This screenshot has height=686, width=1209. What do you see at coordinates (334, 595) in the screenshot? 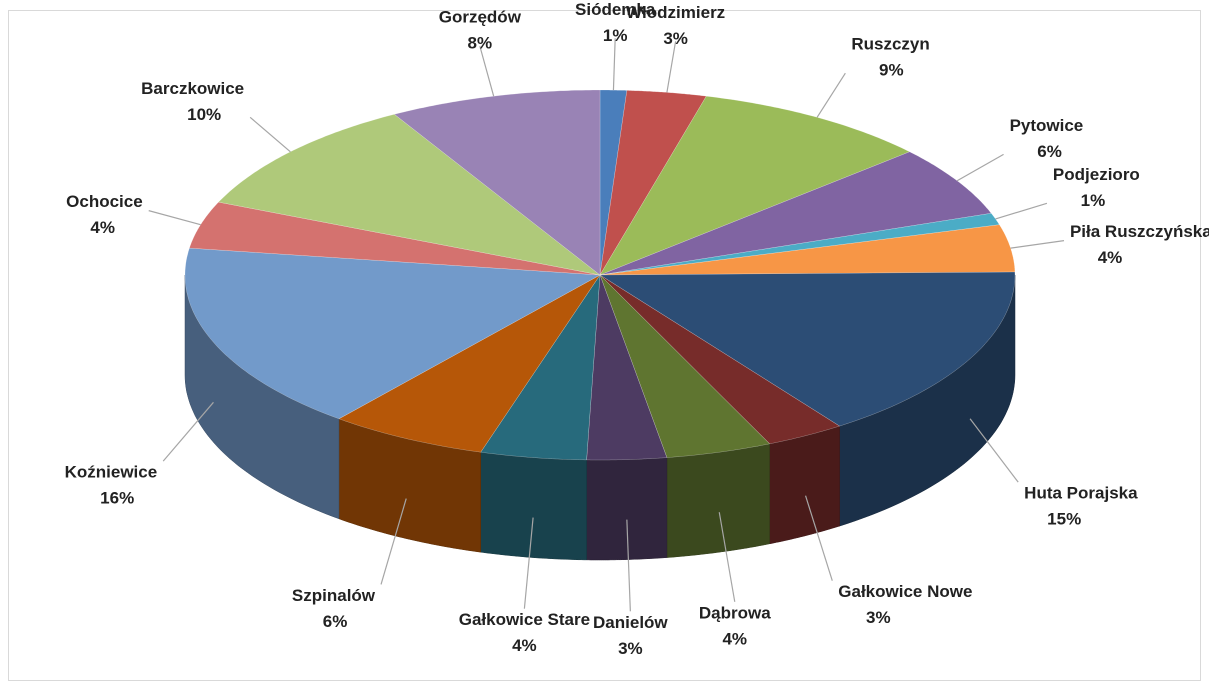
I see `data-label-name: Szpinalów` at bounding box center [334, 595].